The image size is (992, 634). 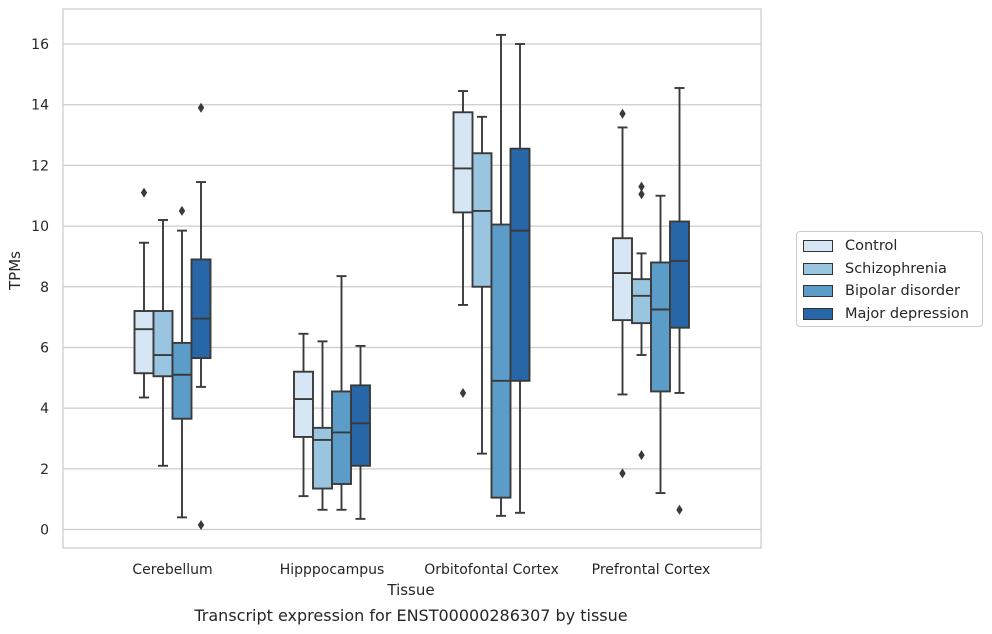 What do you see at coordinates (902, 291) in the screenshot?
I see `legend-label: Bipolar disorder` at bounding box center [902, 291].